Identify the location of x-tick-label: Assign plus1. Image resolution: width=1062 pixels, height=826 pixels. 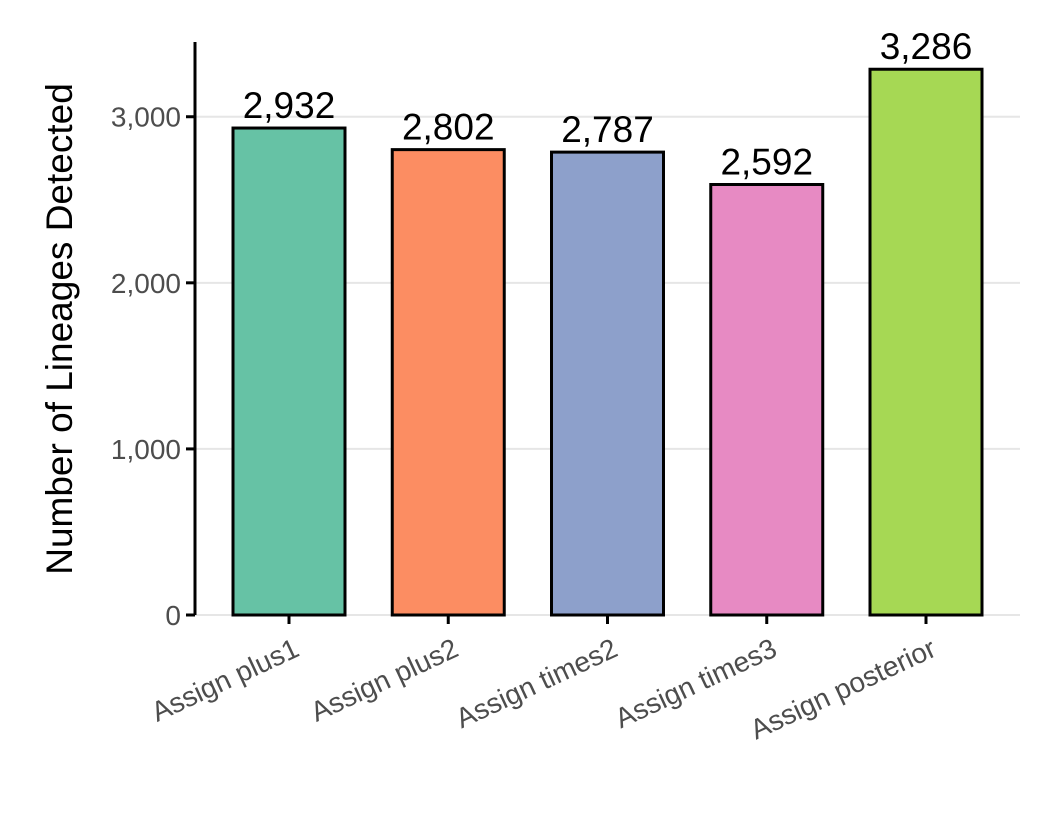
(225, 679).